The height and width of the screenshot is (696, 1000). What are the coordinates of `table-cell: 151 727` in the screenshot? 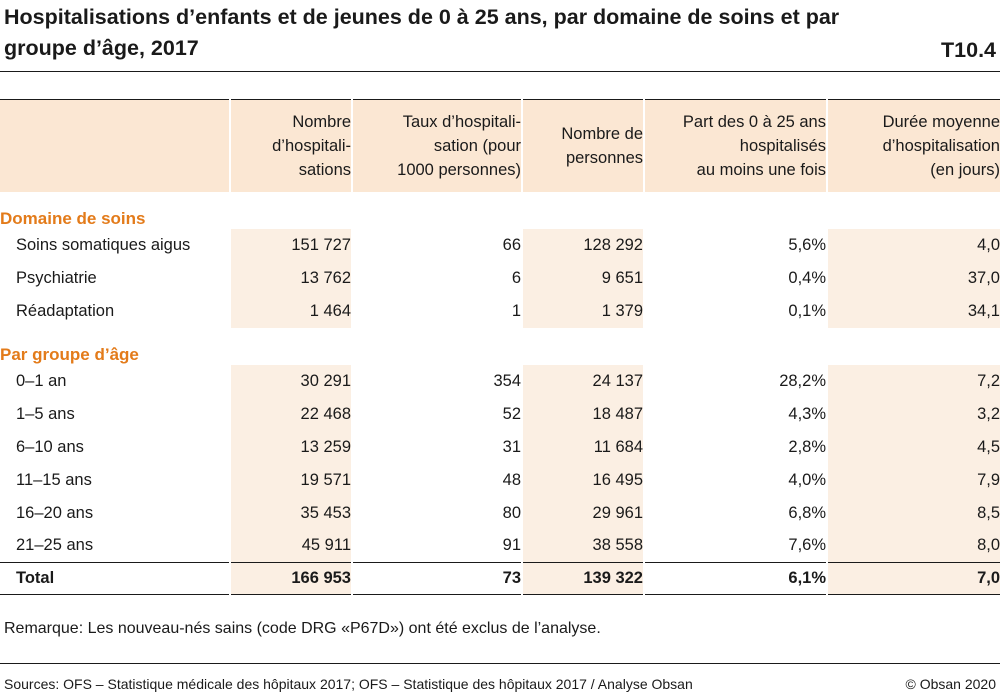 It's located at (290, 245).